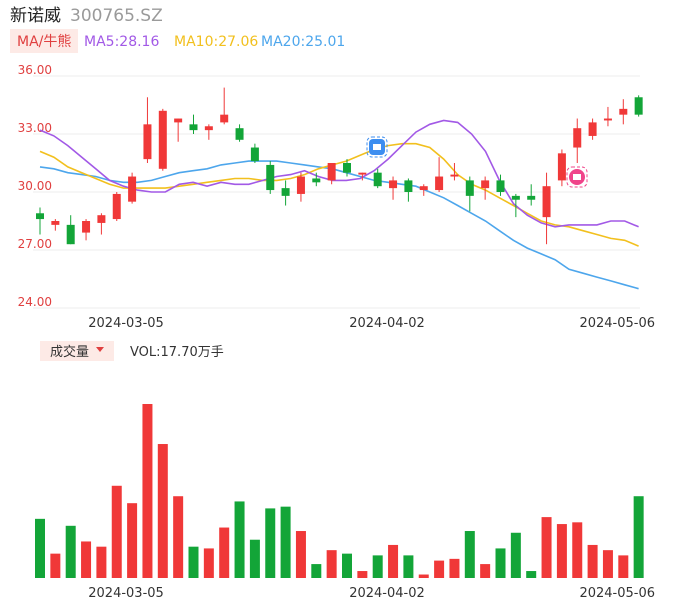  What do you see at coordinates (303, 42) in the screenshot?
I see `legend-ma20: MA20:25.01` at bounding box center [303, 42].